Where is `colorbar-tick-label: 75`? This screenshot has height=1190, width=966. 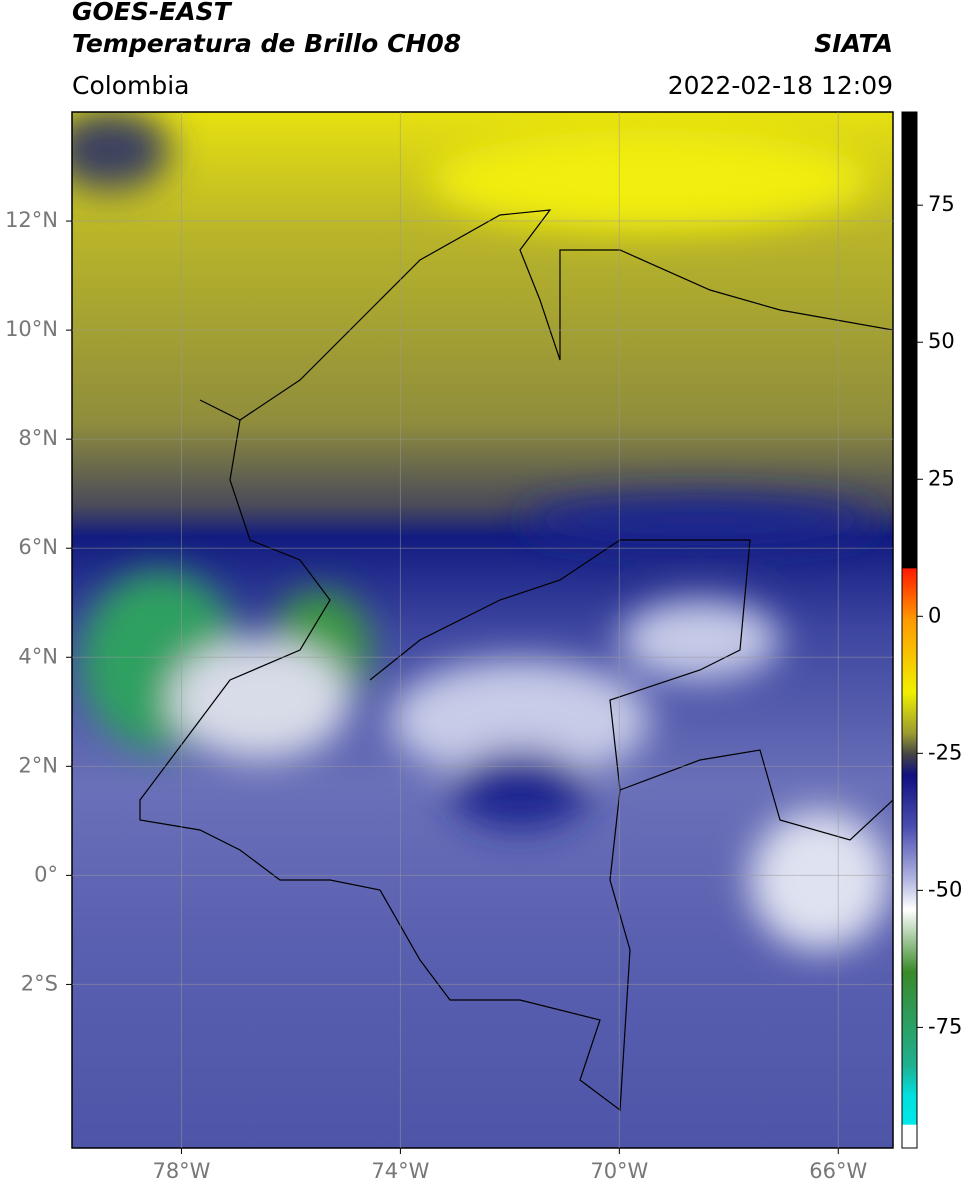
colorbar-tick-label: 75 is located at coordinates (941, 204).